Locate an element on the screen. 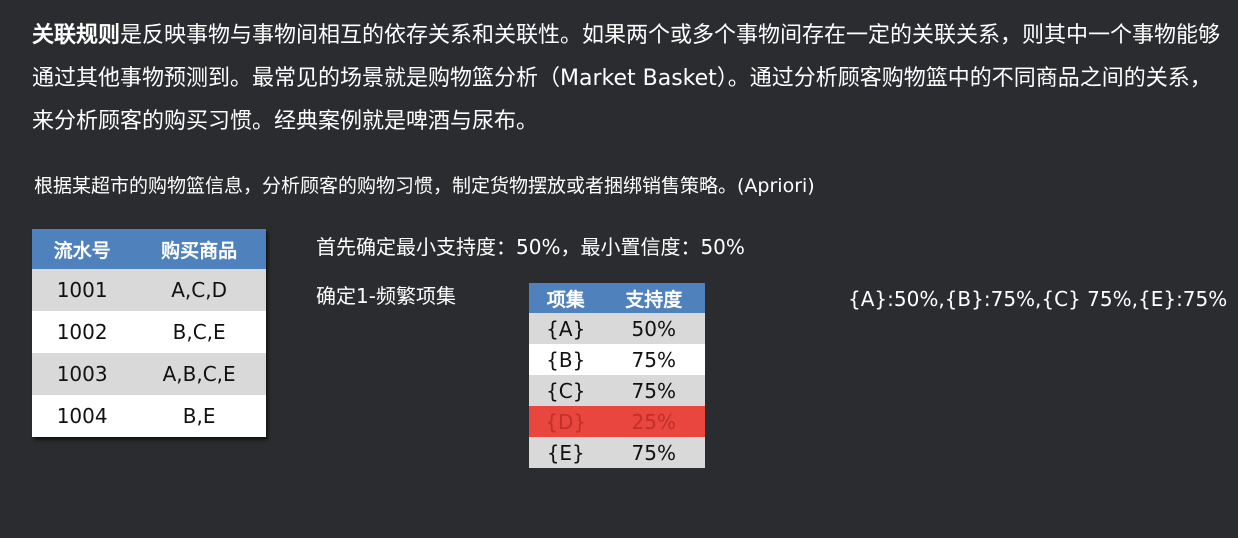 This screenshot has height=538, width=1238. transaction-items: B,E is located at coordinates (199, 416).